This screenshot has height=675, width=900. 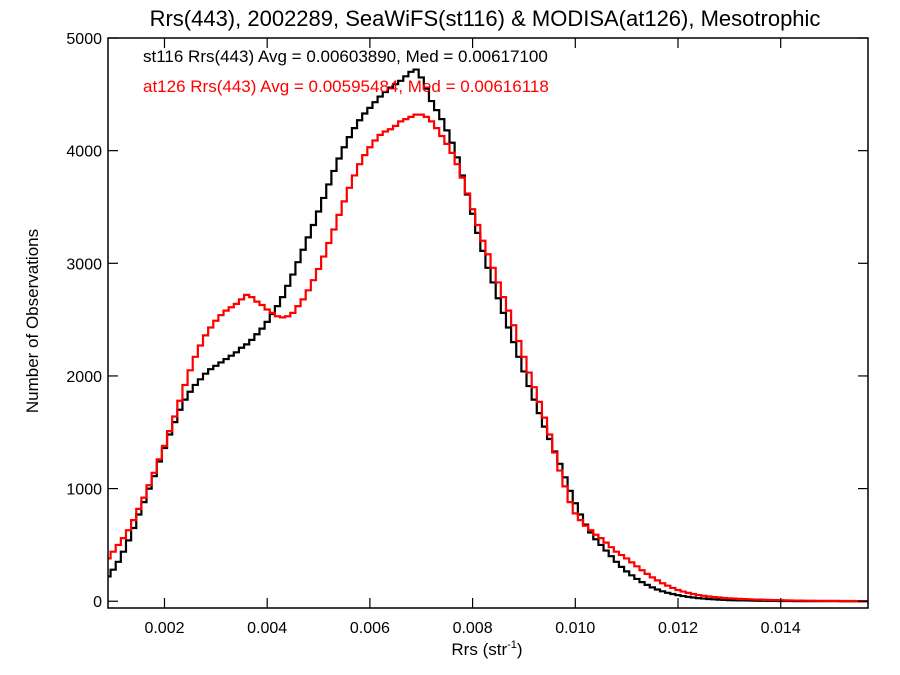 I want to click on y-tick-label-0: 0, so click(x=97, y=602).